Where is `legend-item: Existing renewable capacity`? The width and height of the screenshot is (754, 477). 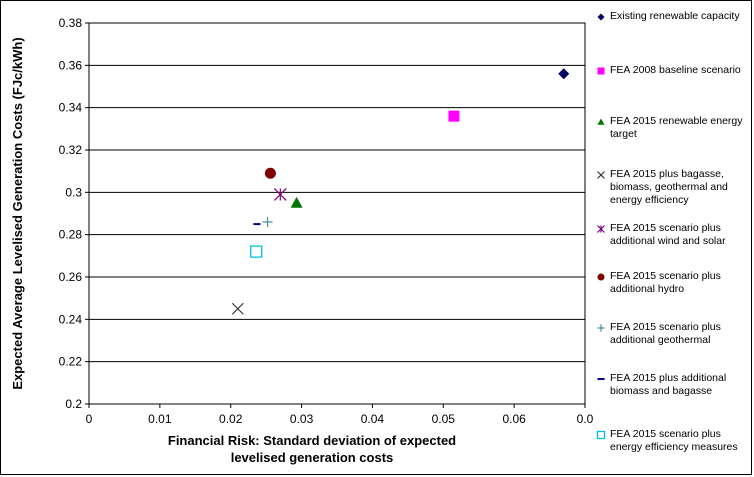 legend-item: Existing renewable capacity is located at coordinates (670, 16).